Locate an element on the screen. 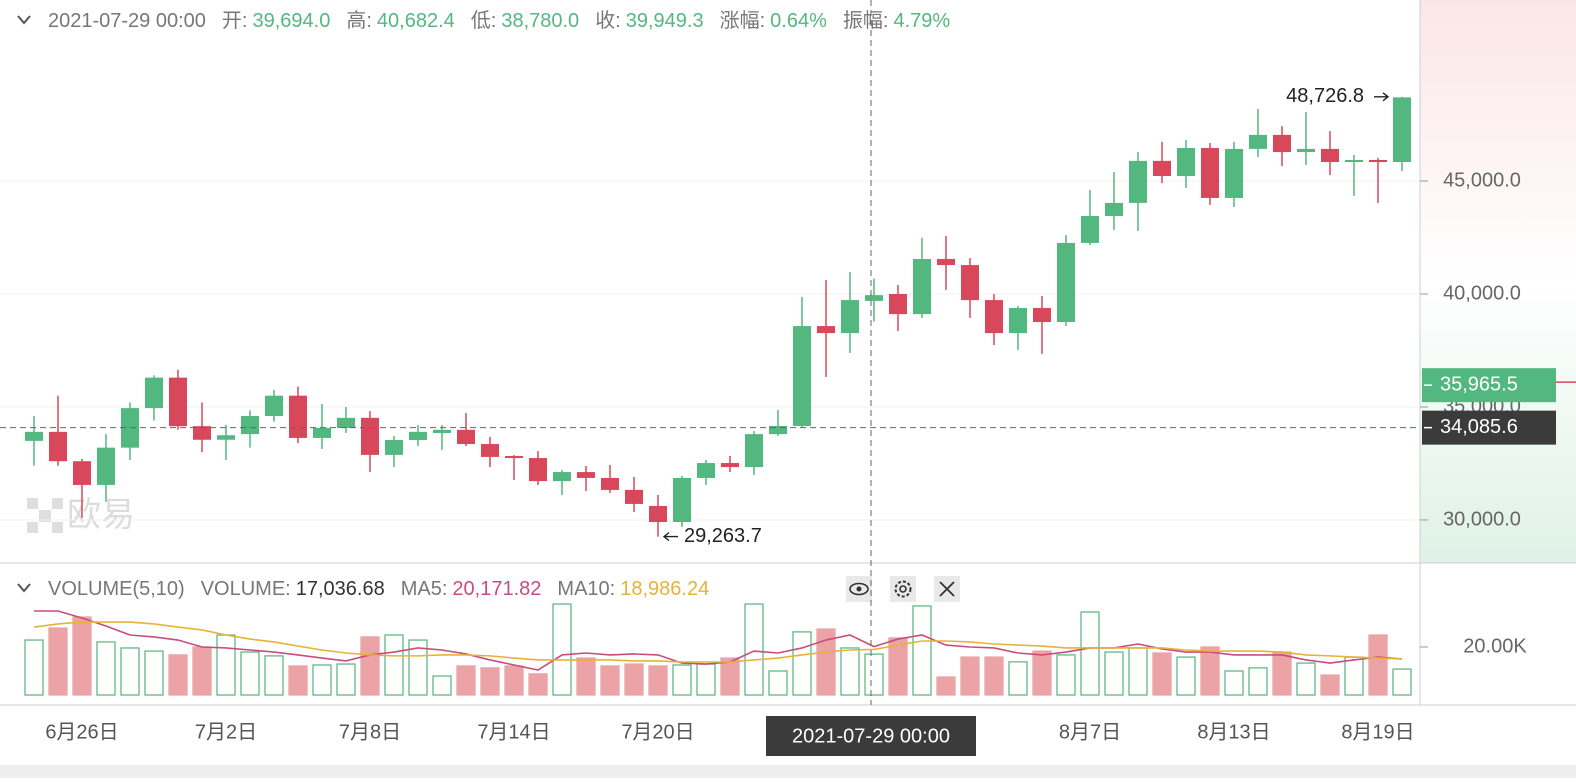 The height and width of the screenshot is (783, 1576). header-value: 38,780.0 is located at coordinates (540, 21).